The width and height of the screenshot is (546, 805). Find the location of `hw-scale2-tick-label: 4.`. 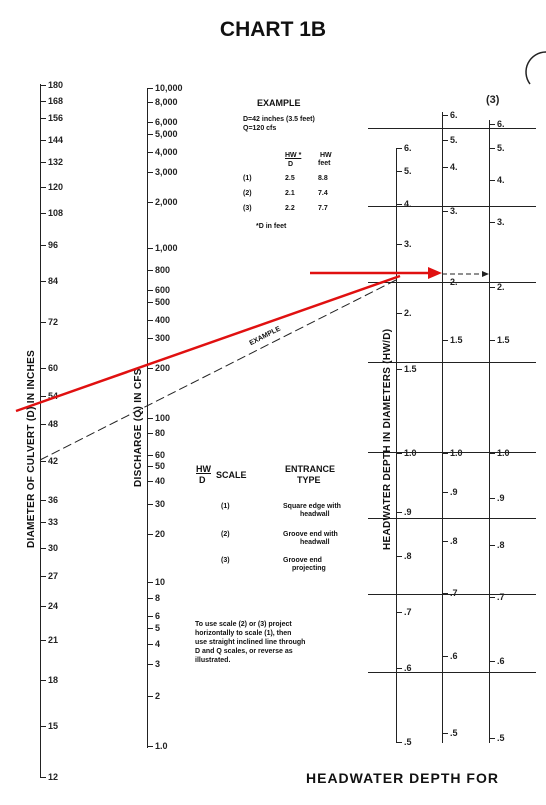

hw-scale2-tick-label: 4. is located at coordinates (454, 167).